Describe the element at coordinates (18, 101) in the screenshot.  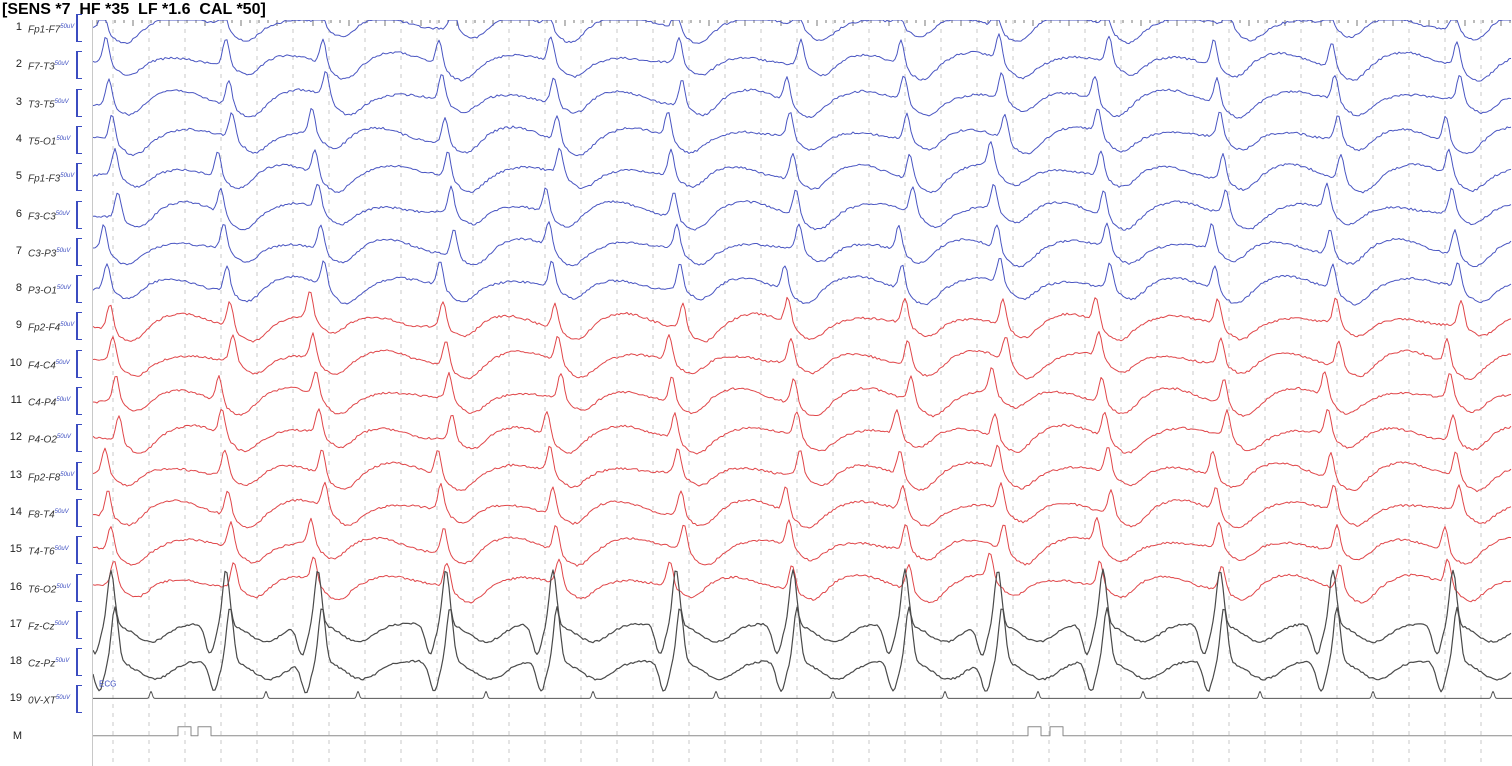
I see `channel-number: 3` at that location.